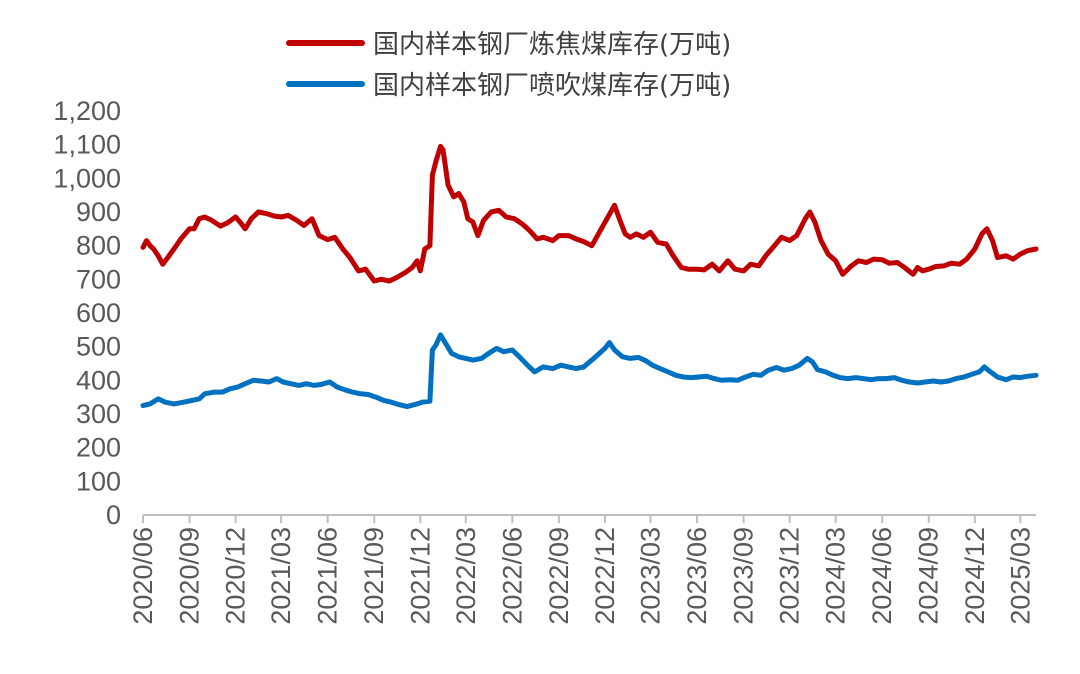  I want to click on legend: 国内样本钢厂炼焦煤库存(万吨) 国内样本钢厂喷吹煤库存(万吨), so click(508, 65).